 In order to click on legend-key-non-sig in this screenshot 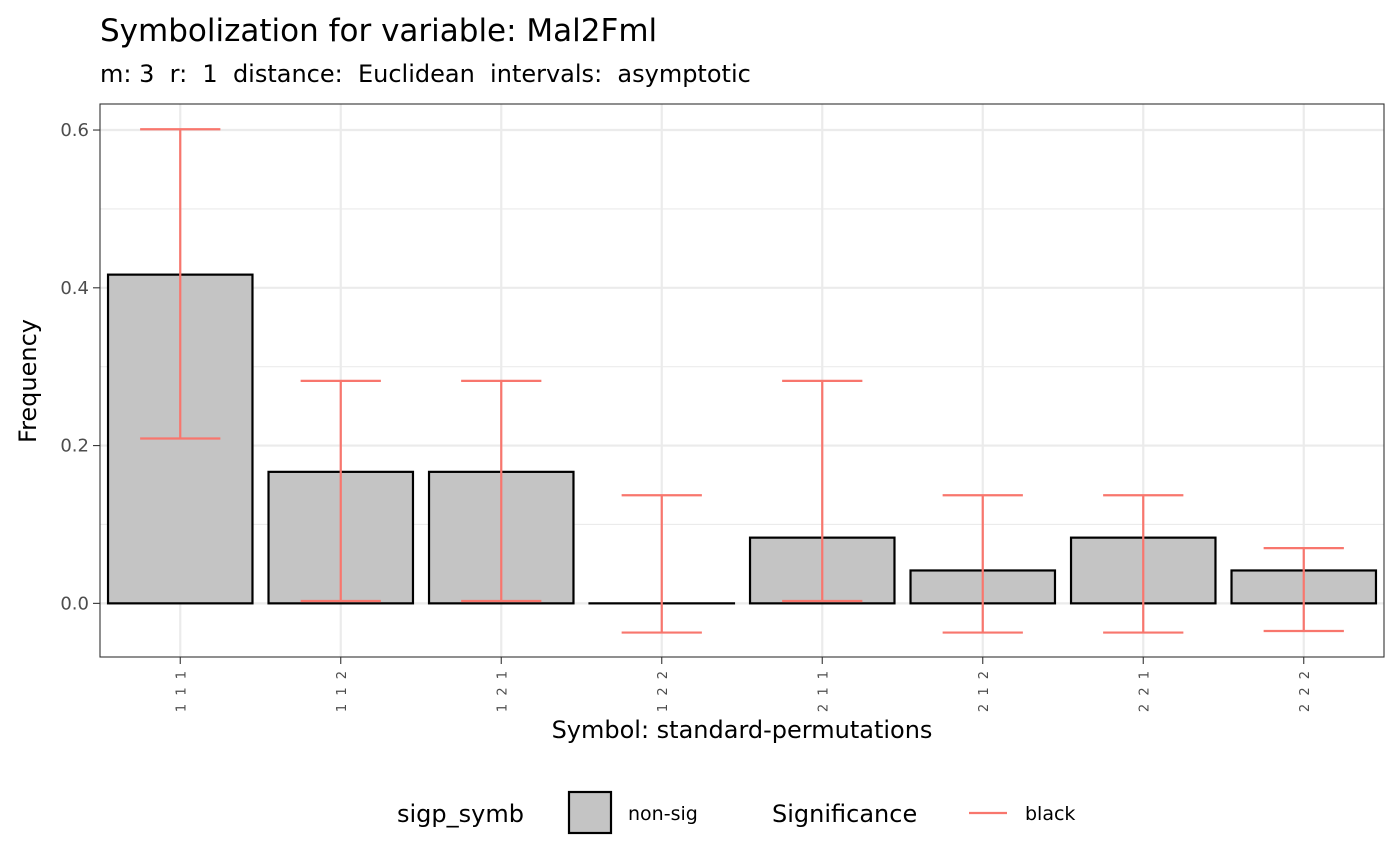, I will do `click(590, 812)`.